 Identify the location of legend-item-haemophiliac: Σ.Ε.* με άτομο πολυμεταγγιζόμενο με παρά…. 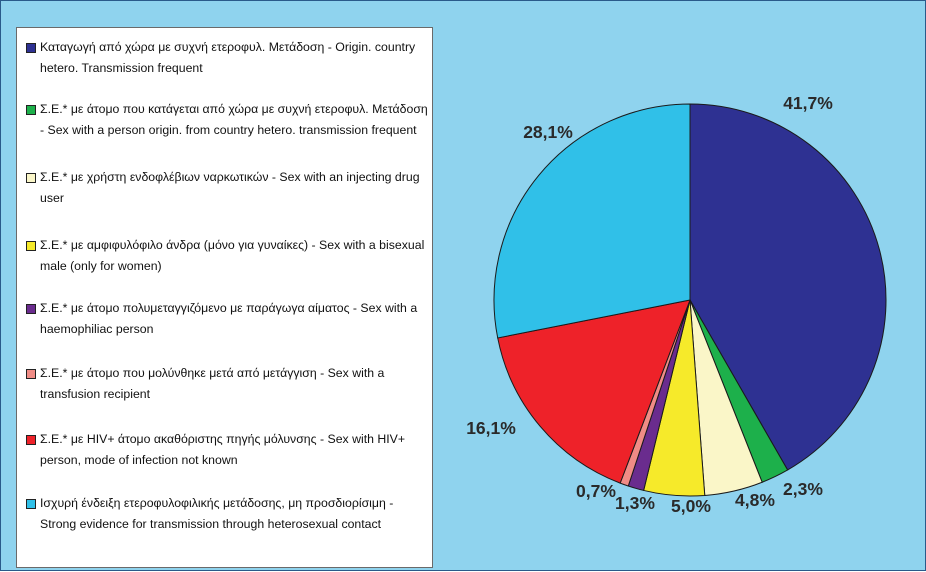
(228, 318).